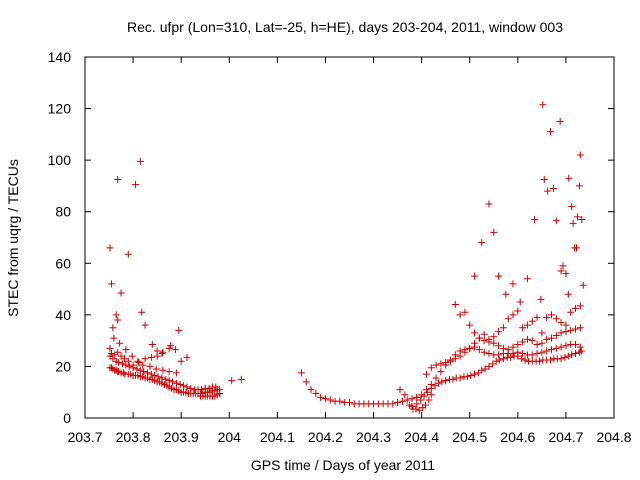 The height and width of the screenshot is (480, 640). What do you see at coordinates (133, 437) in the screenshot?
I see `x-tick-label: 203.8` at bounding box center [133, 437].